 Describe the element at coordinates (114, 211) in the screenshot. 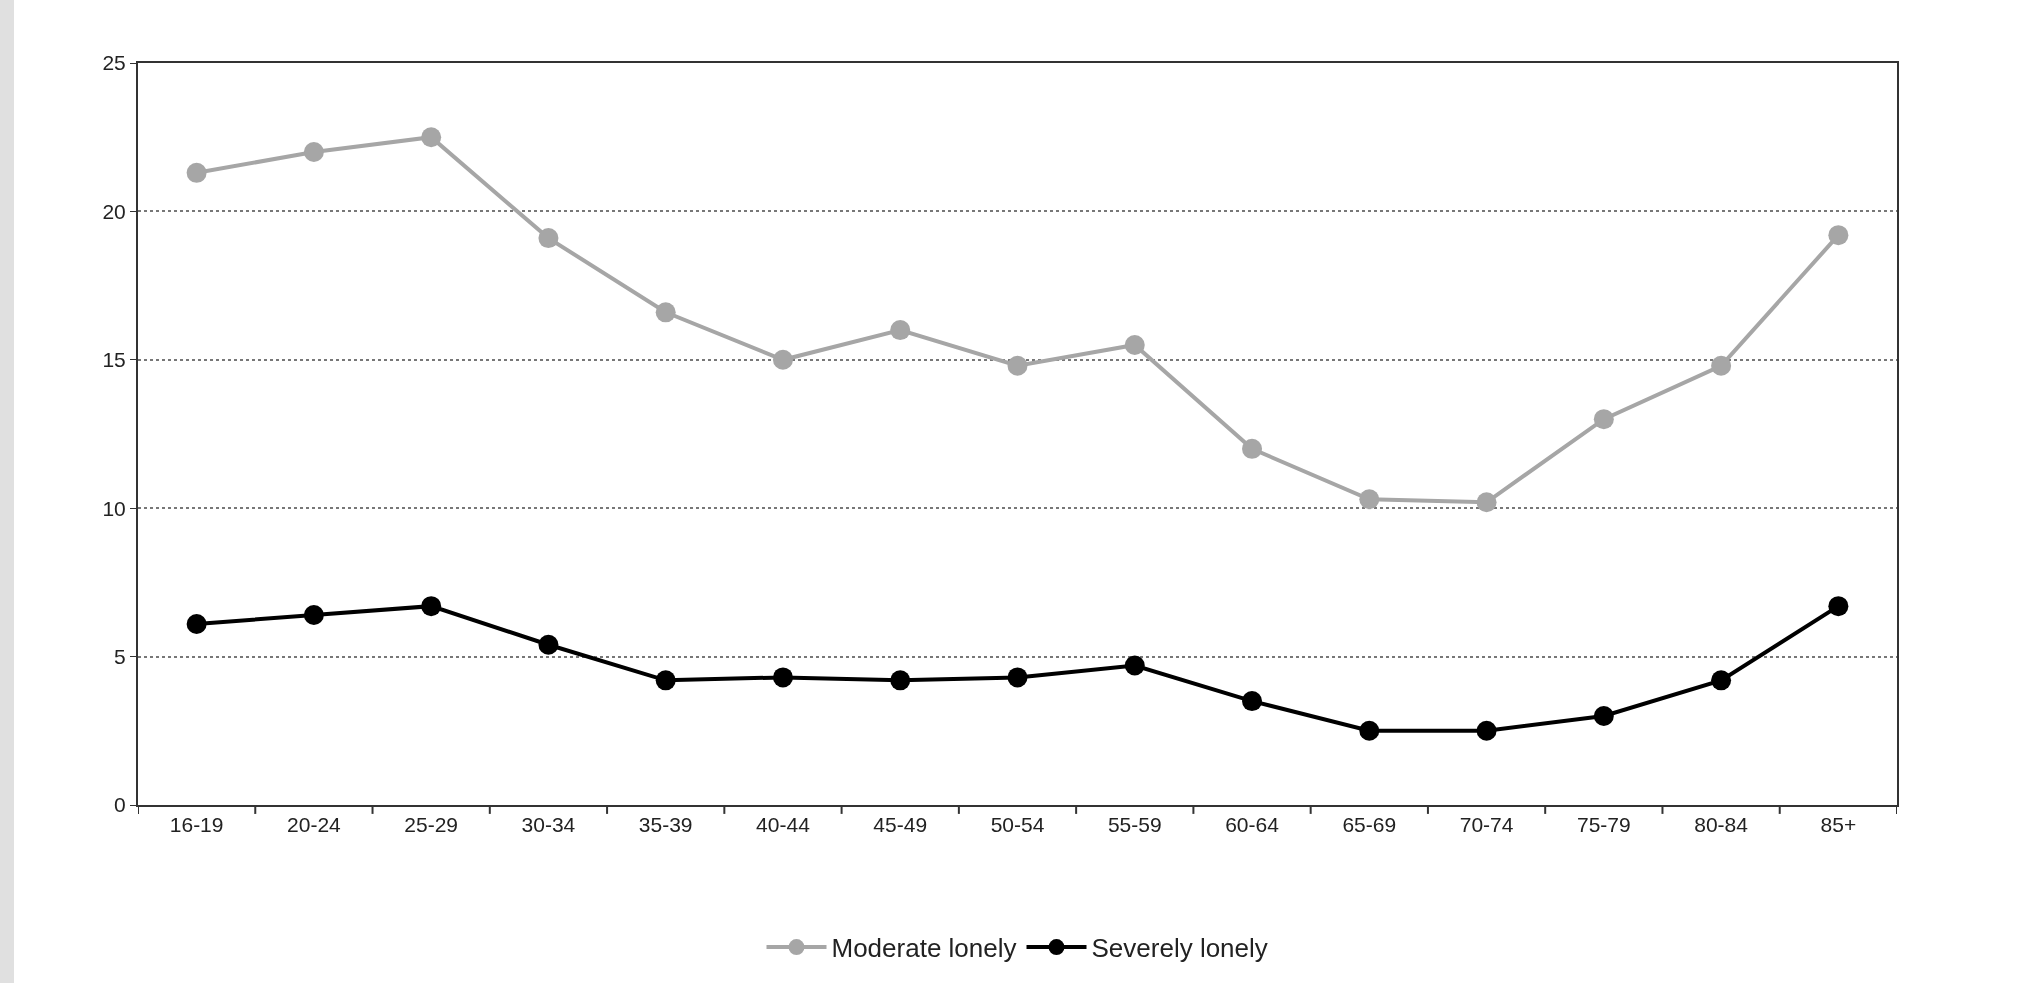

I see `y-tick-label: 20` at that location.